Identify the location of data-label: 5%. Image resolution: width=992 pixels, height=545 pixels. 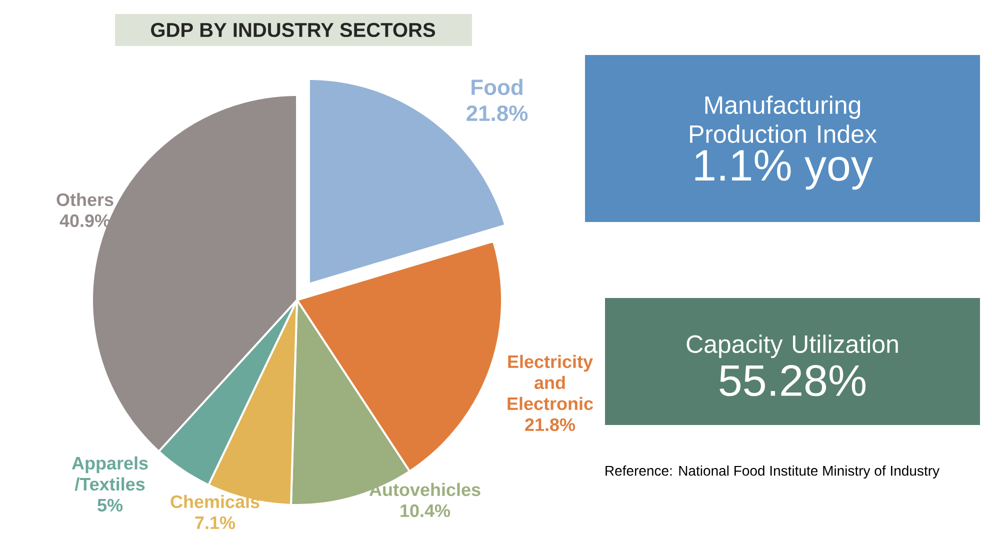
(110, 505).